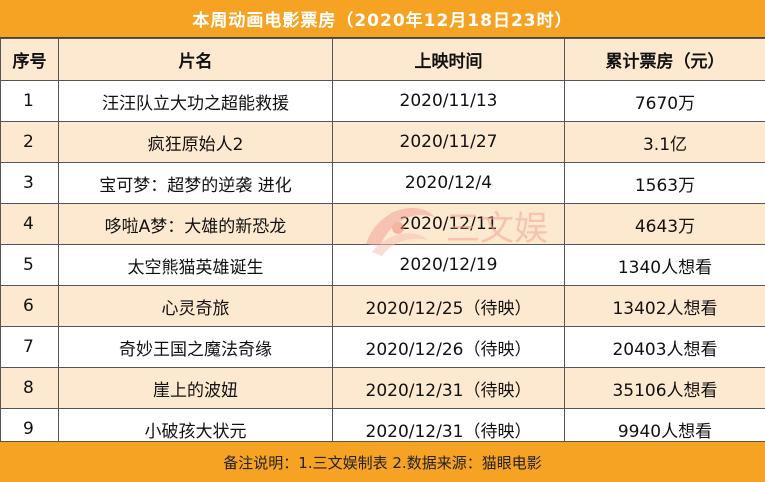  I want to click on row-index: 4, so click(29, 224).